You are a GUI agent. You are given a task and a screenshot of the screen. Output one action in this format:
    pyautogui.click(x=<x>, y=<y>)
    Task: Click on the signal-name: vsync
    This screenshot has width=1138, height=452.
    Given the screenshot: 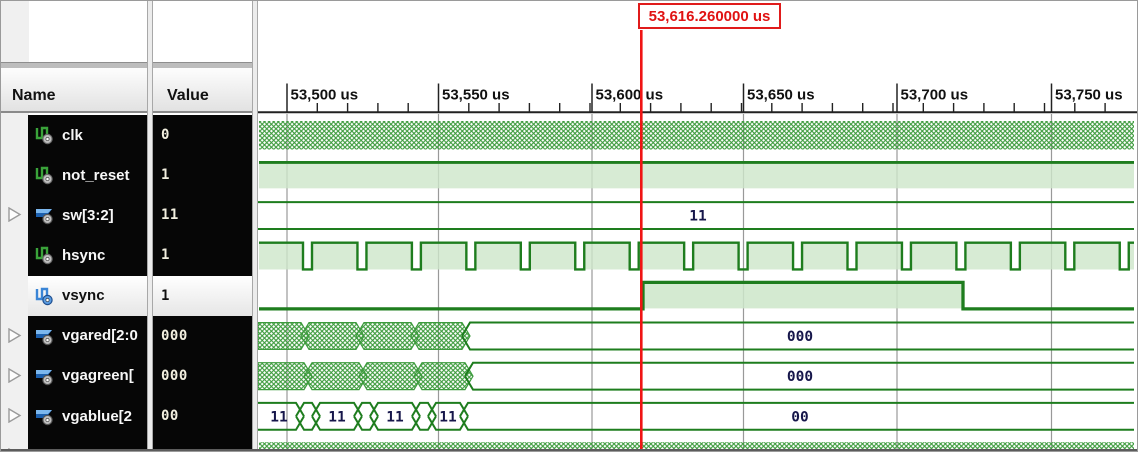 What is the action you would take?
    pyautogui.click(x=83, y=296)
    